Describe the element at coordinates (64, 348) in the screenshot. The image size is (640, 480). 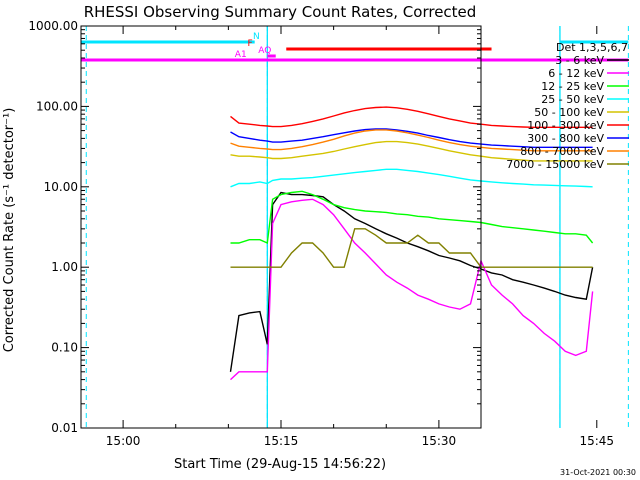
I see `y-tick-label-1: 0.10` at that location.